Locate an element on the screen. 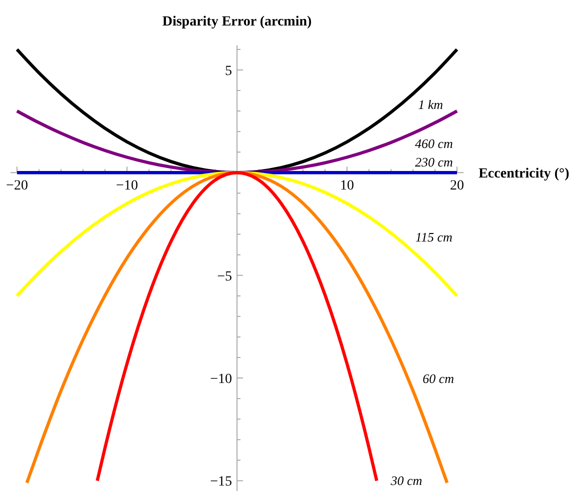 The height and width of the screenshot is (492, 579). series-label: 460 cm is located at coordinates (433, 143).